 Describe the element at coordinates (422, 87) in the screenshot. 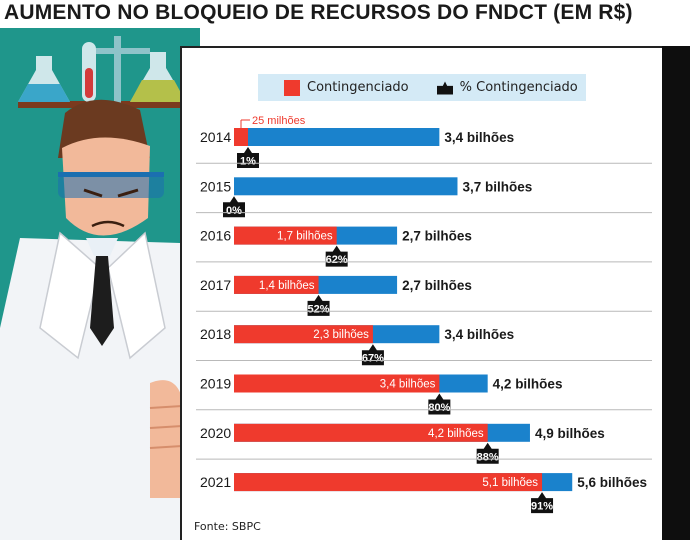

I see `chart-legend: Contingenciado % Contingenciado` at that location.